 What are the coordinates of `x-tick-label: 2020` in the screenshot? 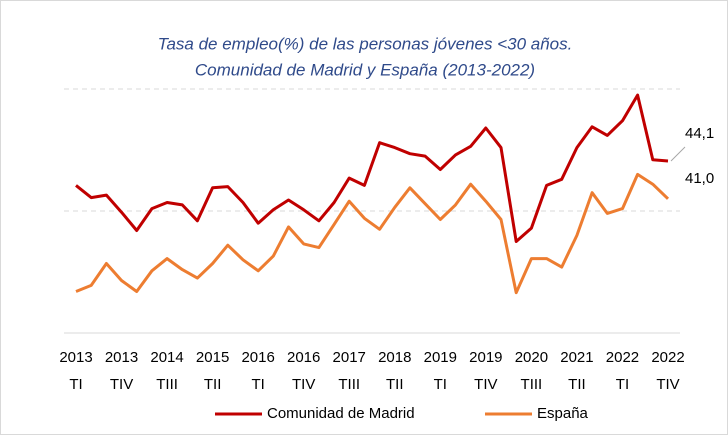 It's located at (531, 357).